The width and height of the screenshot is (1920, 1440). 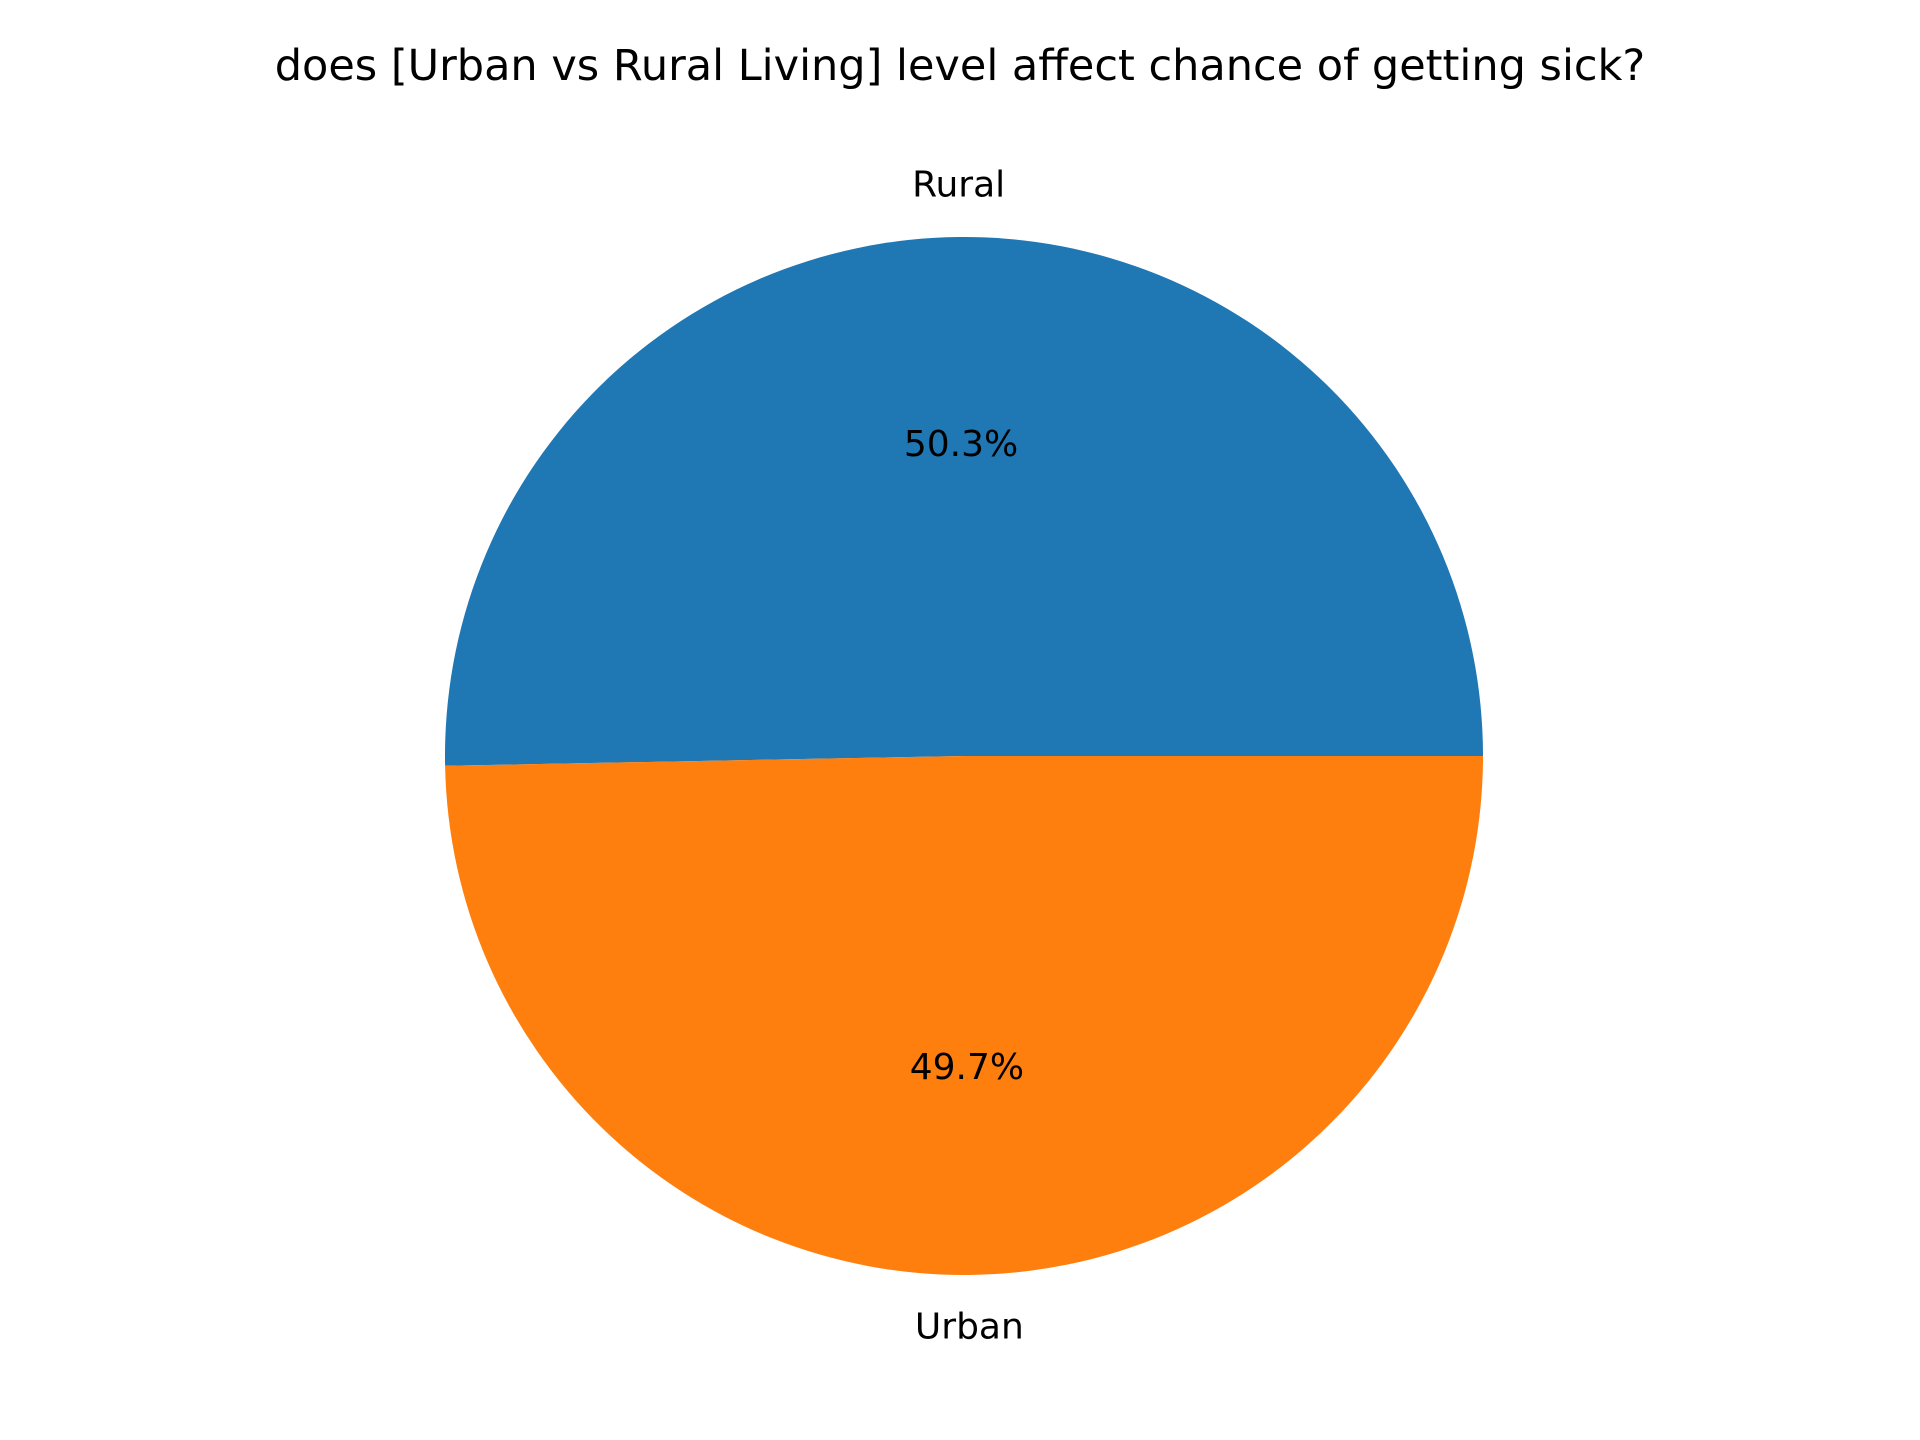 What do you see at coordinates (958, 185) in the screenshot?
I see `slice-label-rural: Rural` at bounding box center [958, 185].